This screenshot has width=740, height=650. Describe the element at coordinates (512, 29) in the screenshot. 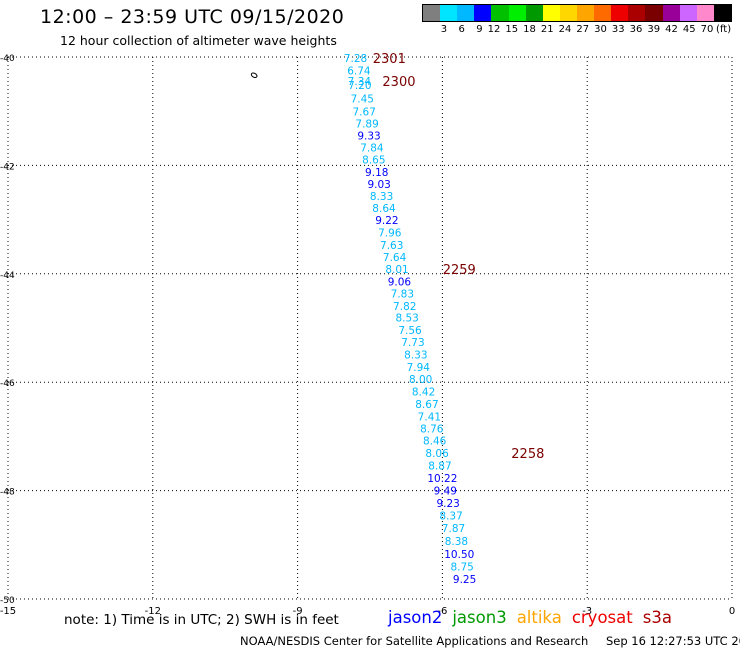

I see `legend-tick-label: 15` at that location.